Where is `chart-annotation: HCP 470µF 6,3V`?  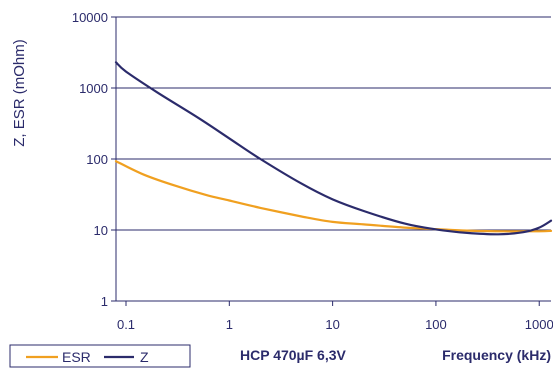
chart-annotation: HCP 470µF 6,3V is located at coordinates (293, 355).